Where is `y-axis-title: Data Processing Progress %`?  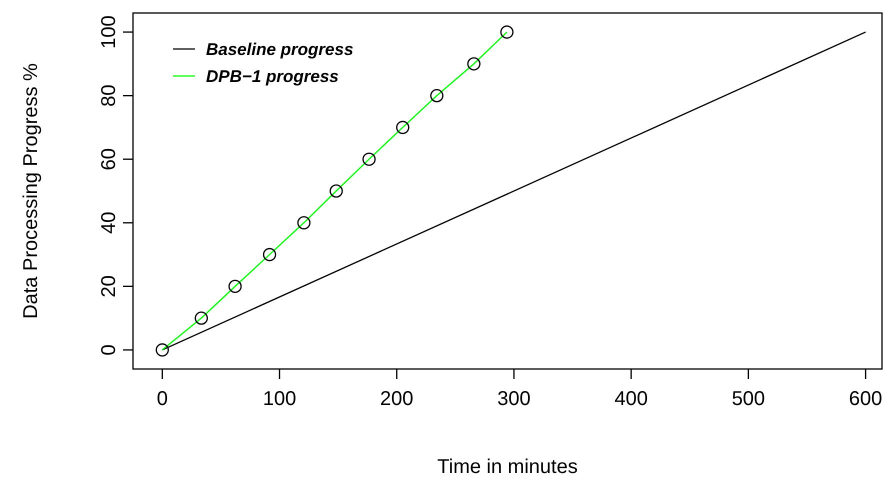
y-axis-title: Data Processing Progress % is located at coordinates (31, 190).